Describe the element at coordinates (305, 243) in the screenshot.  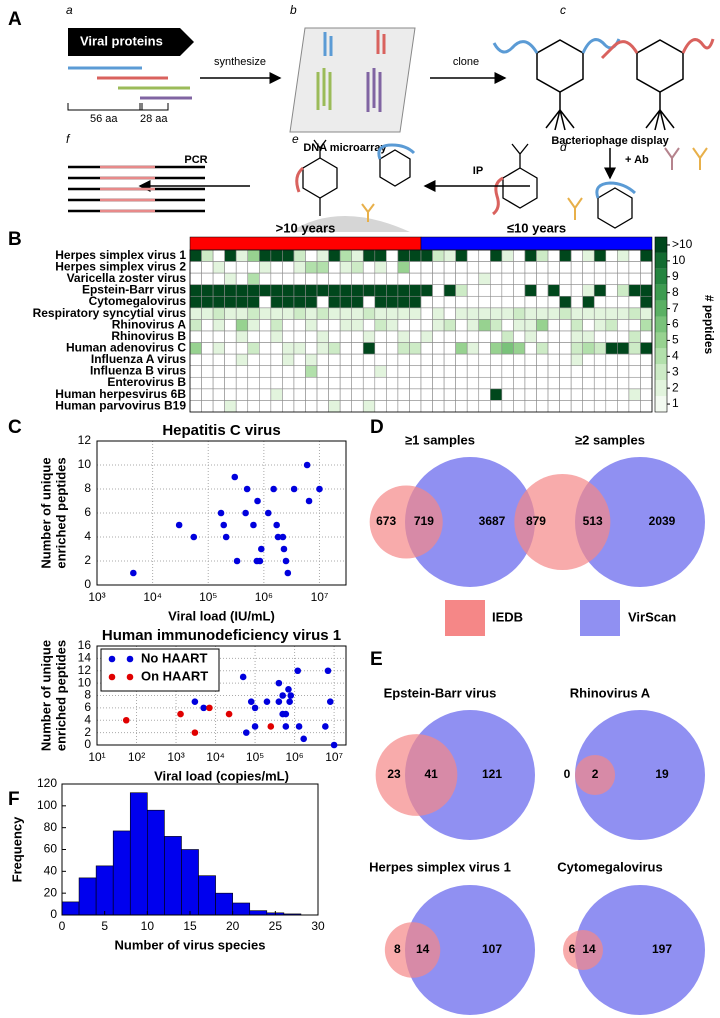
I see `group-bar` at that location.